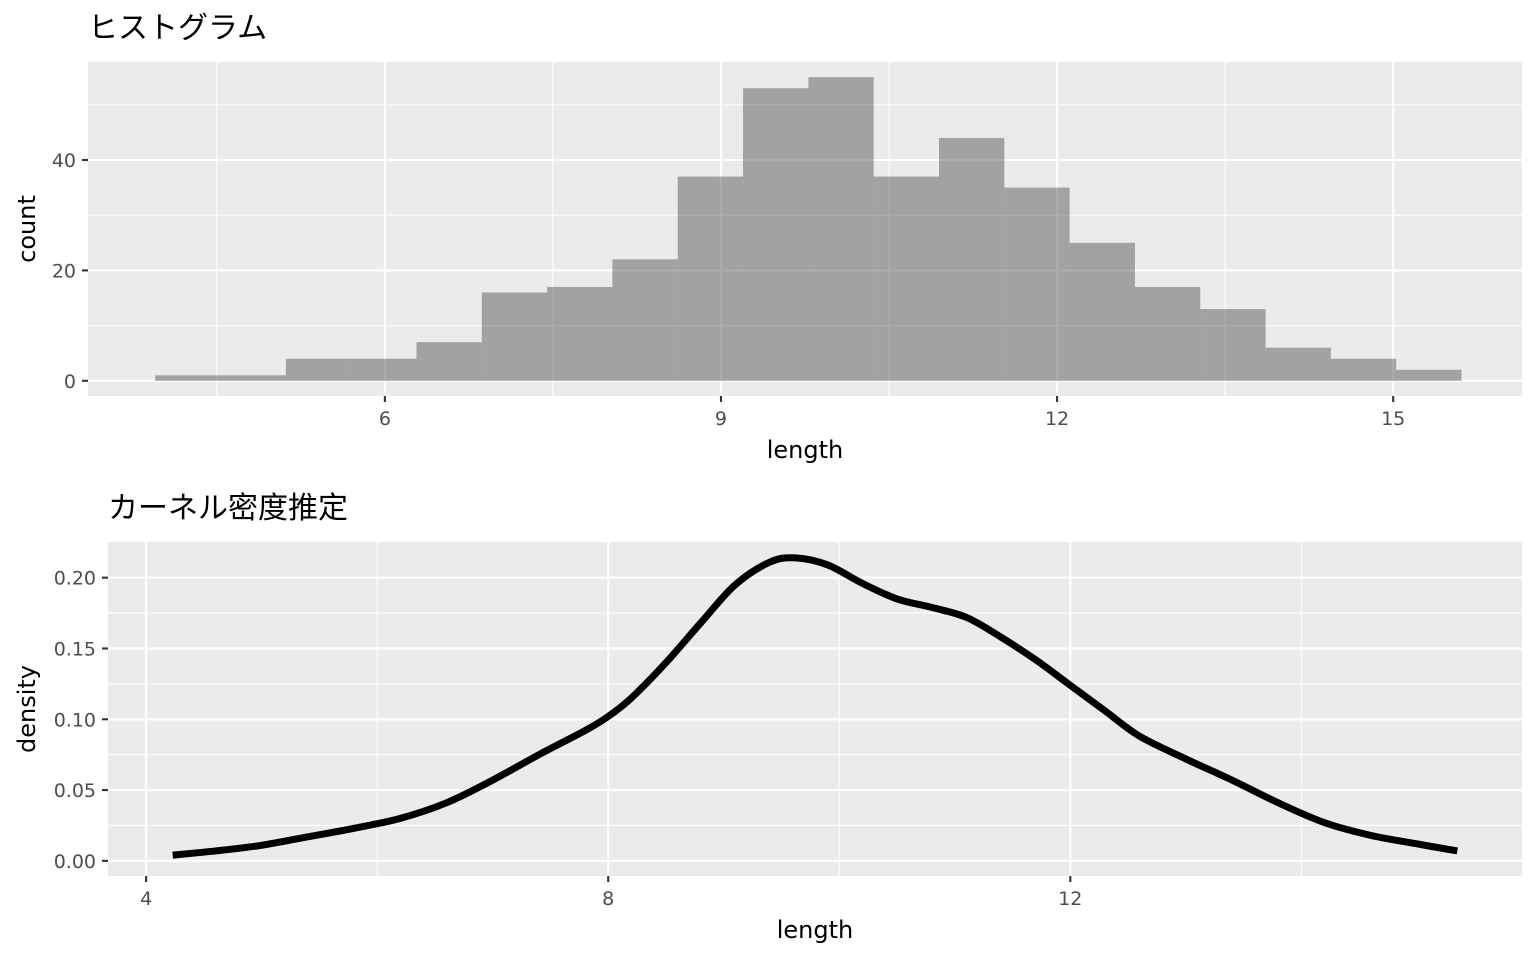 The width and height of the screenshot is (1536, 960). What do you see at coordinates (177, 28) in the screenshot?
I see `histogram-title: ヒストグラム` at bounding box center [177, 28].